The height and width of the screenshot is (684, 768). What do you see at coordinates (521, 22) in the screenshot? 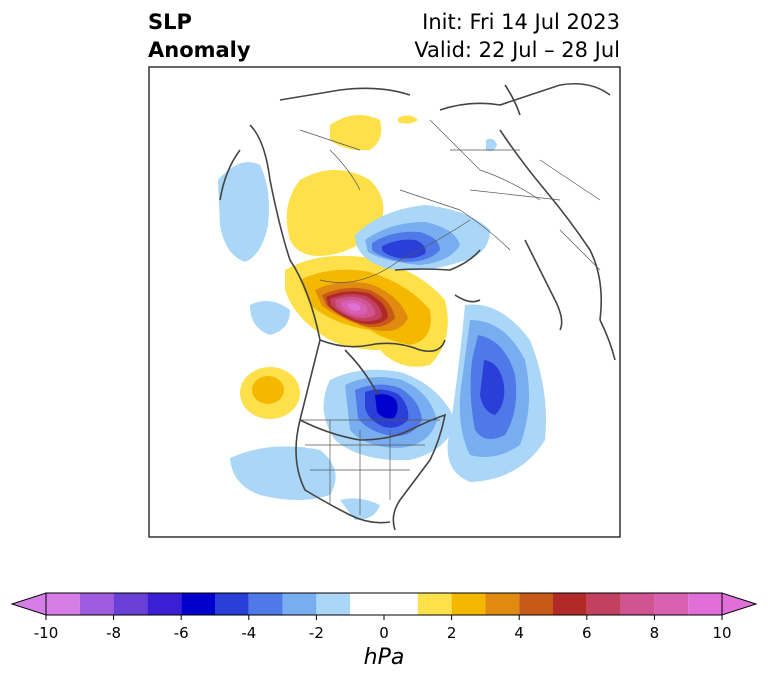
I see `init-date: Init: Fri 14 Jul 2023` at bounding box center [521, 22].